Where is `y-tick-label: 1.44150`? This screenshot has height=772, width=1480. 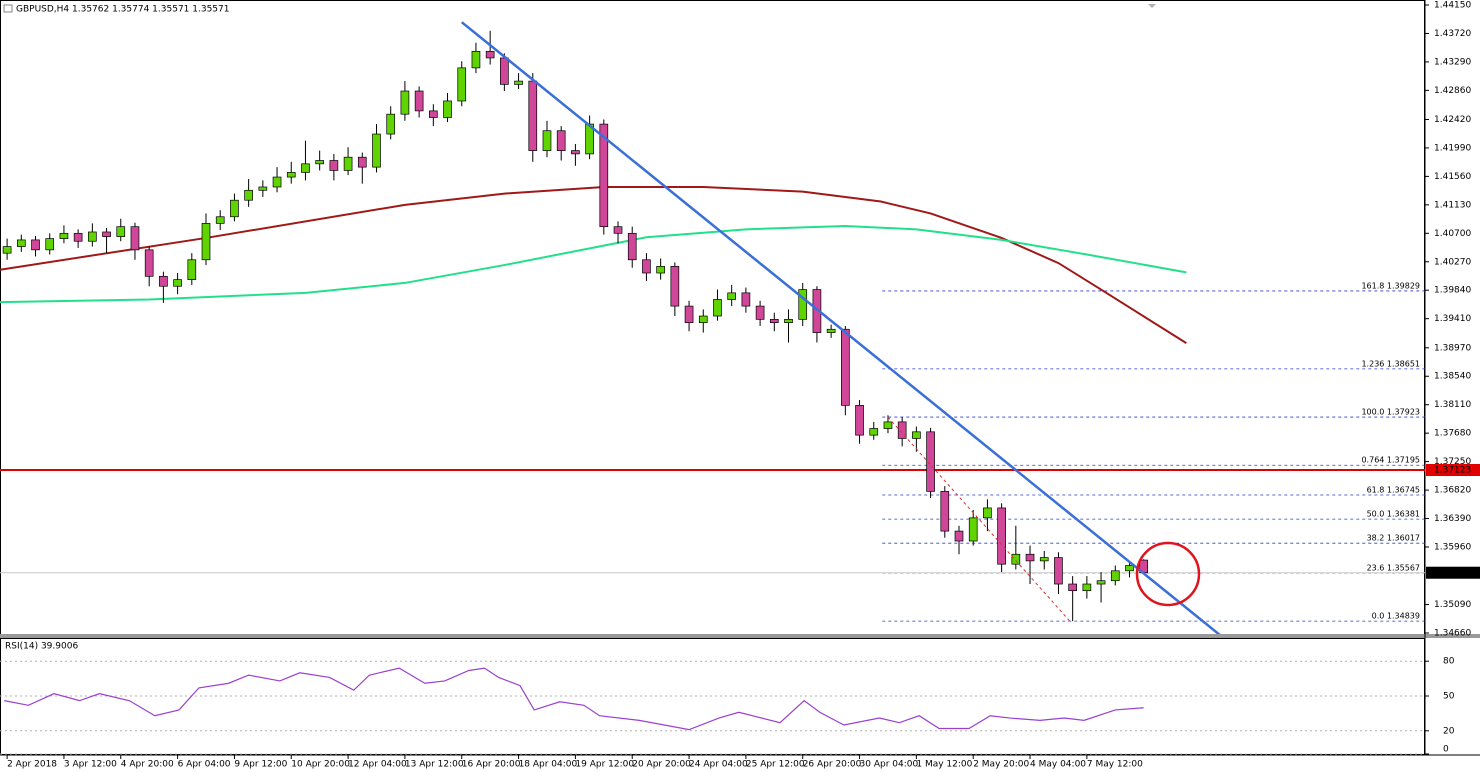
y-tick-label: 1.44150 is located at coordinates (1452, 6).